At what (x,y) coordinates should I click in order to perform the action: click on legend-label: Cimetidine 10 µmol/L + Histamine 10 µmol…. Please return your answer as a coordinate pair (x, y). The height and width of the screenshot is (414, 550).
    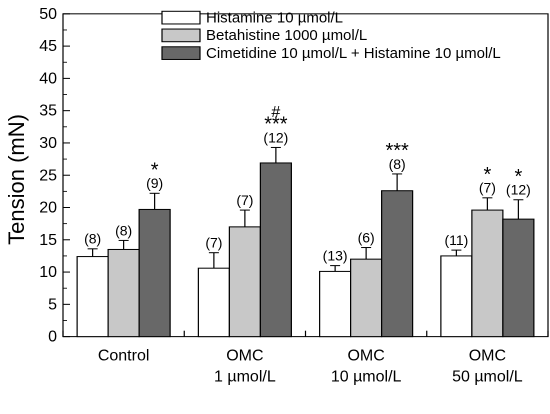
    Looking at the image, I should click on (353, 53).